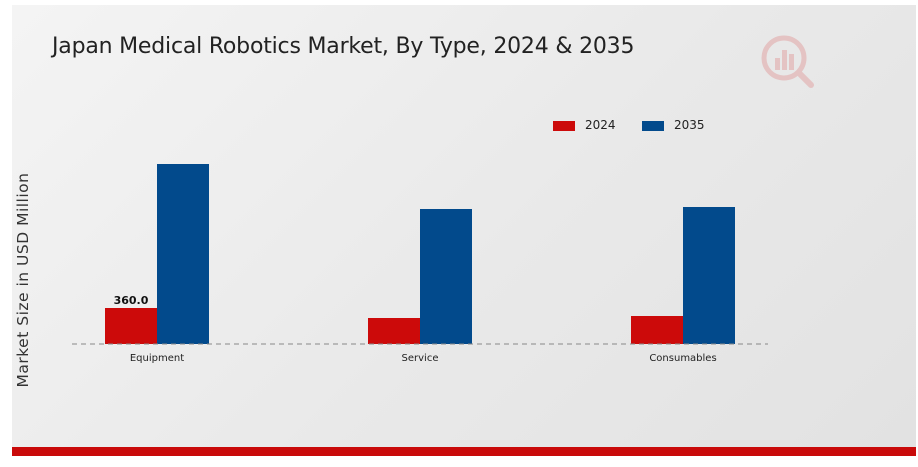 The width and height of the screenshot is (918, 467). Describe the element at coordinates (564, 126) in the screenshot. I see `legend-swatch-2024` at that location.